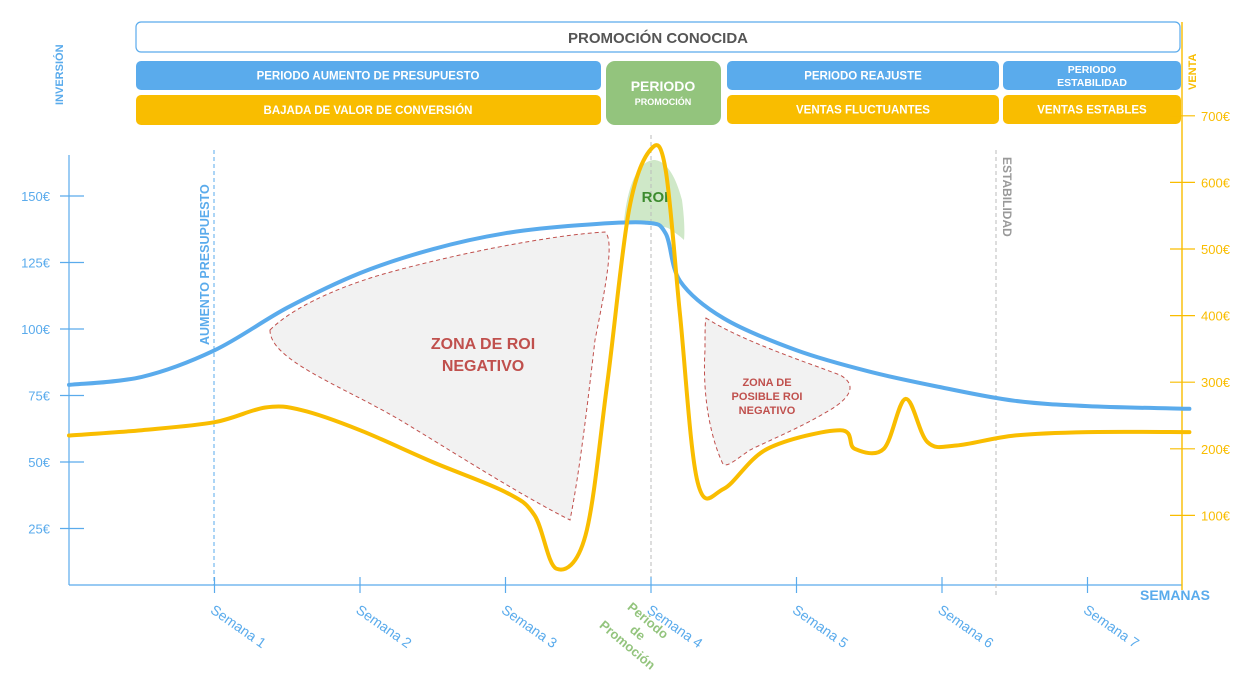  I want to click on y-right-tick-label: 200€, so click(1216, 449).